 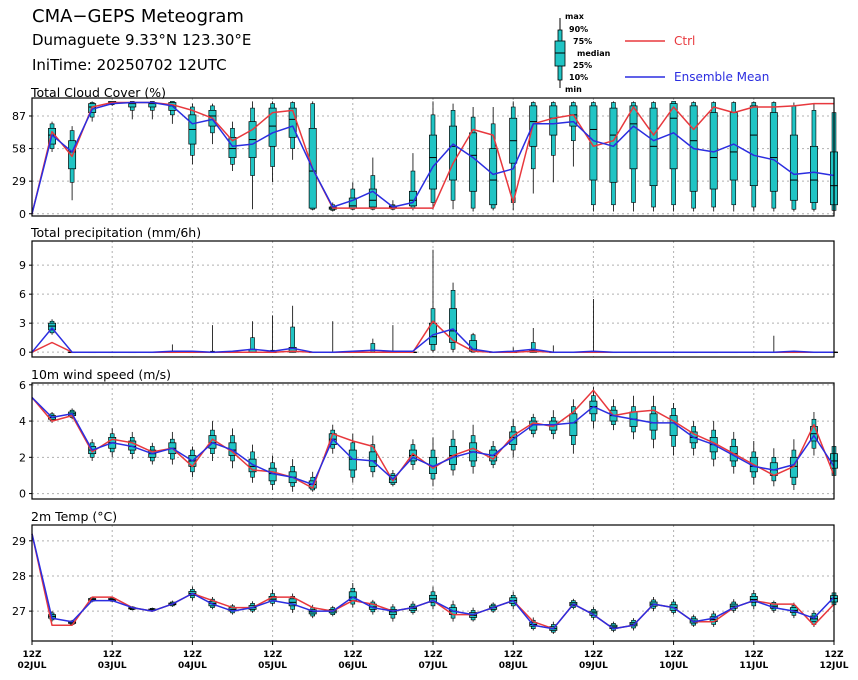 I want to click on y-tick-label: 58, so click(x=19, y=149).